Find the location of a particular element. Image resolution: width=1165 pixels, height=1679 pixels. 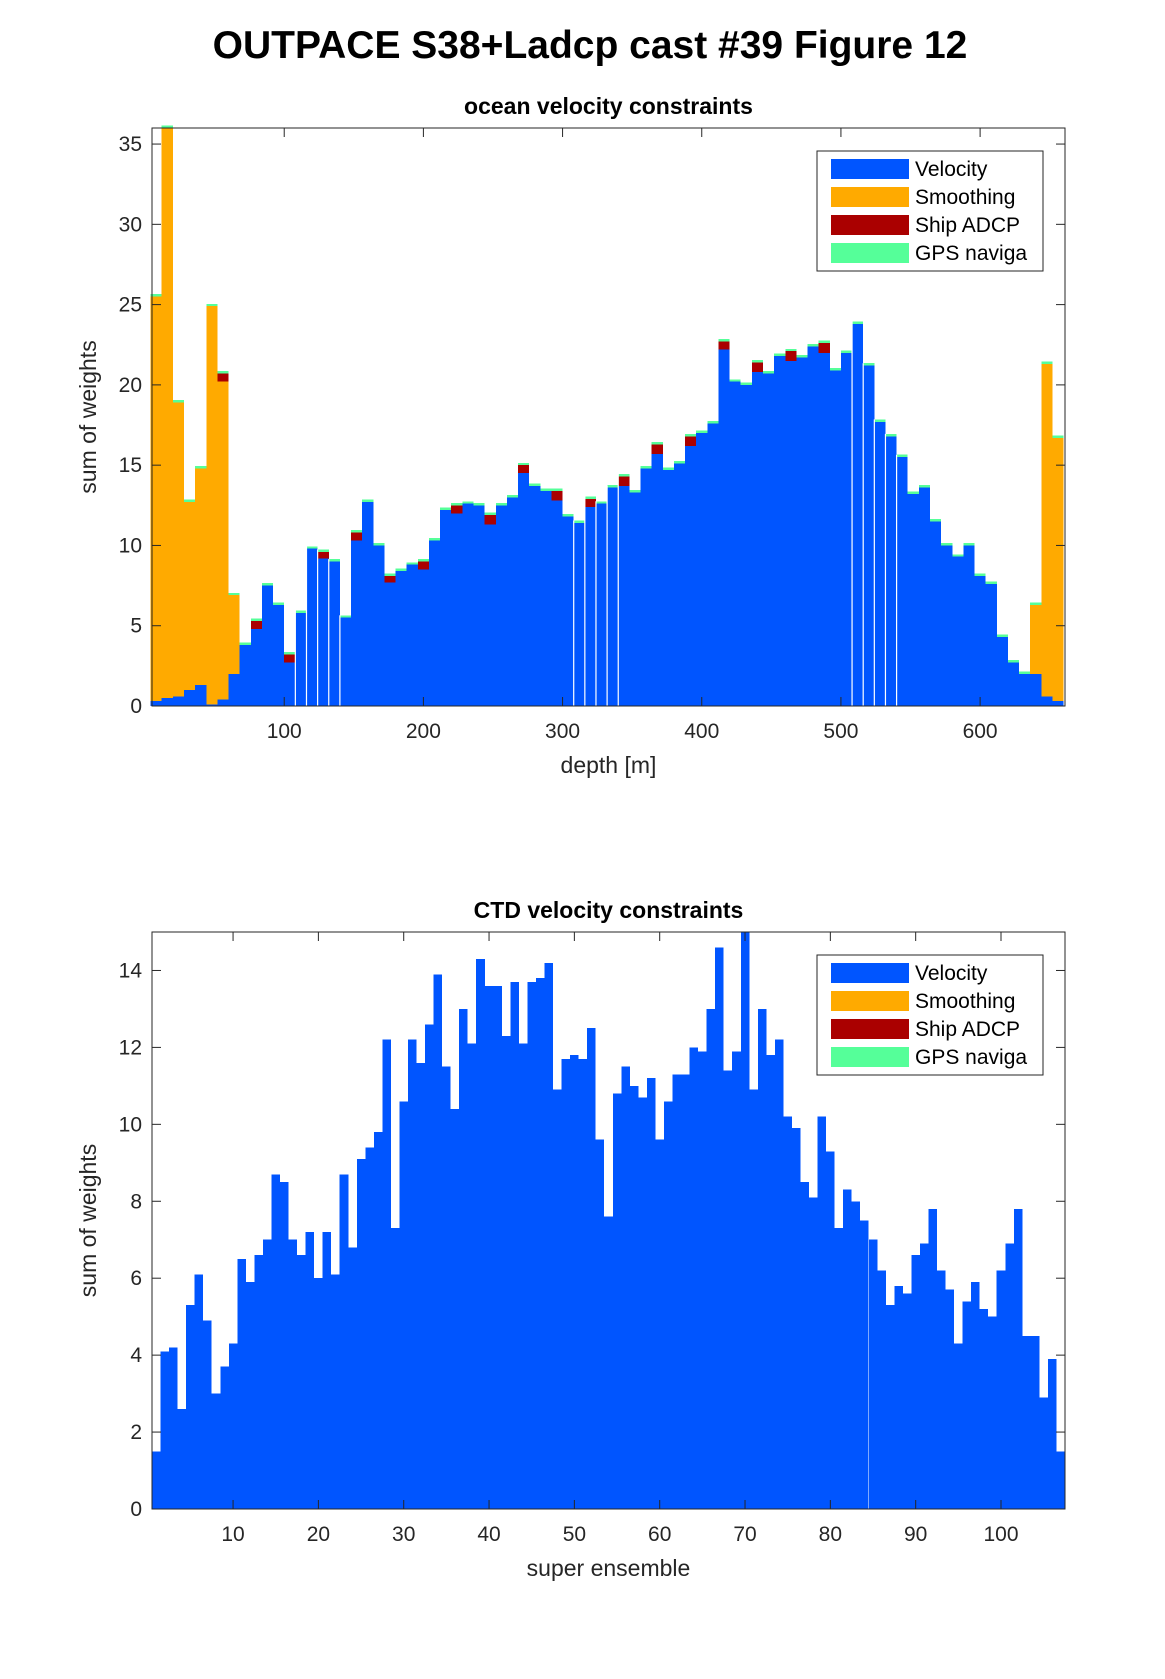

ctd-yaxis-label: sum of weights is located at coordinates (88, 1220).